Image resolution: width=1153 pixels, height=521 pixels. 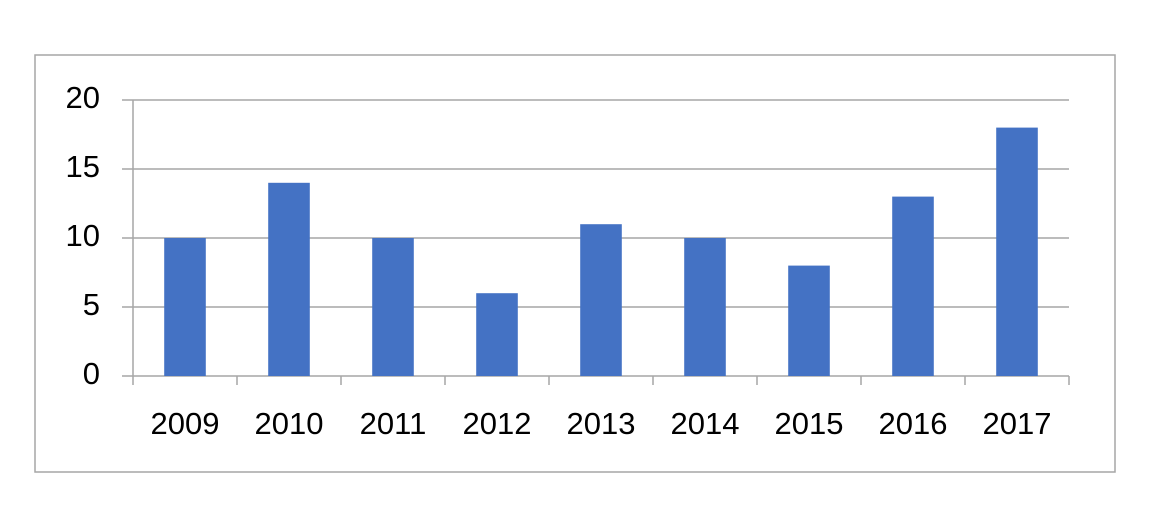 I want to click on y-tick-label: 5, so click(x=91, y=304).